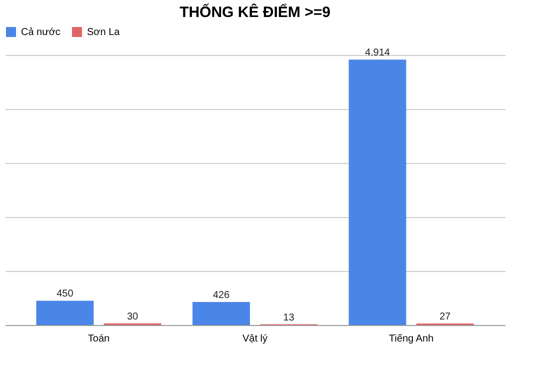 Image resolution: width=538 pixels, height=388 pixels. What do you see at coordinates (377, 53) in the screenshot?
I see `data-label: 4.914` at bounding box center [377, 53].